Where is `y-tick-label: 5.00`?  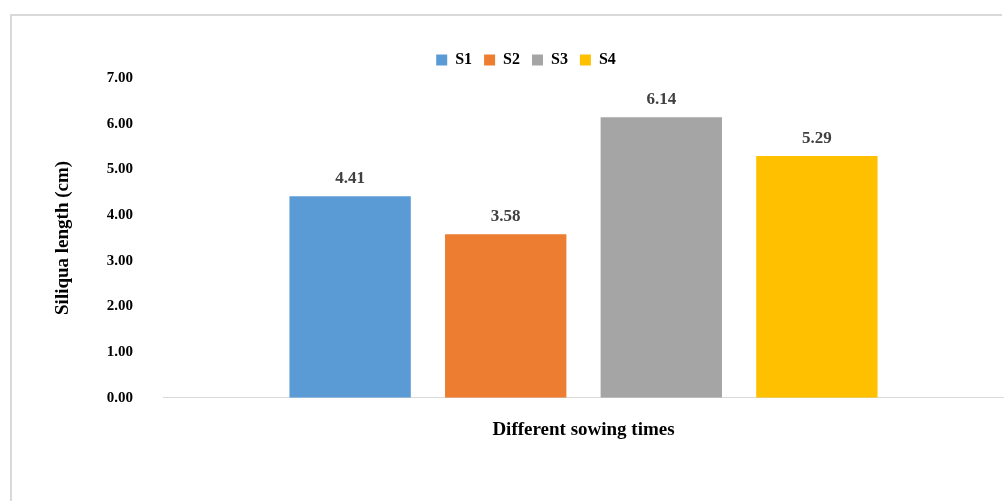
y-tick-label: 5.00 is located at coordinates (119, 168).